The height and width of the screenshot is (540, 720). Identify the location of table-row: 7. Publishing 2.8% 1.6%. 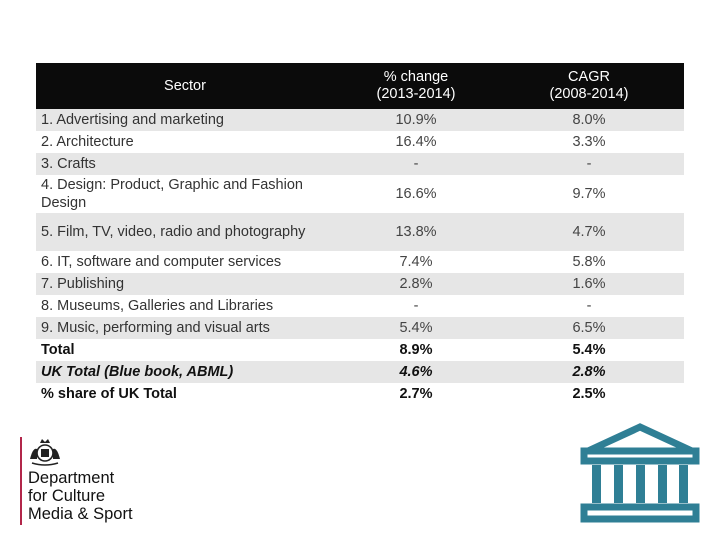
(360, 284).